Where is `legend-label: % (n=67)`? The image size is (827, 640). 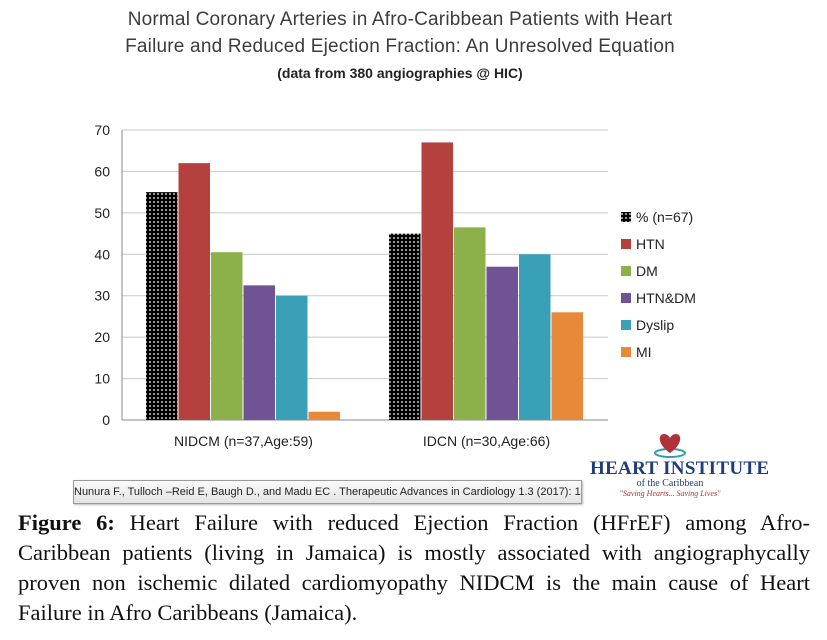 legend-label: % (n=67) is located at coordinates (664, 217).